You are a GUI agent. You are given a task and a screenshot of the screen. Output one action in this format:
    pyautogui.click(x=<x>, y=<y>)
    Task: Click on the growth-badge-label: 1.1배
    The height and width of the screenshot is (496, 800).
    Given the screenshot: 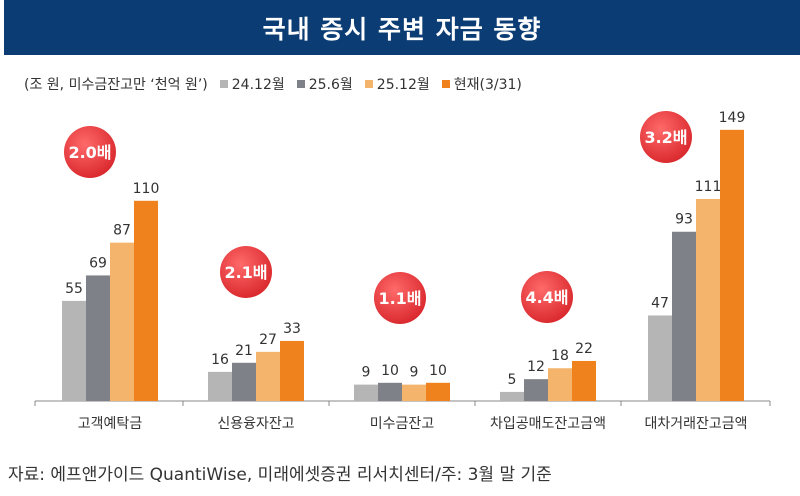 What is the action you would take?
    pyautogui.click(x=399, y=298)
    